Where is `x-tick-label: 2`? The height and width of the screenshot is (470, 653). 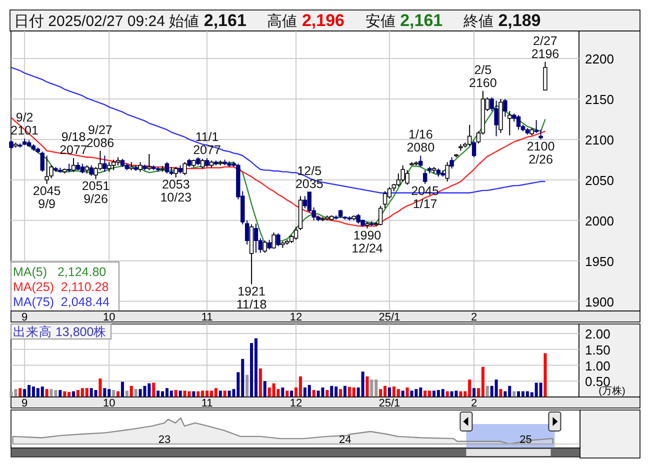 x-tick-label: 2 is located at coordinates (474, 318).